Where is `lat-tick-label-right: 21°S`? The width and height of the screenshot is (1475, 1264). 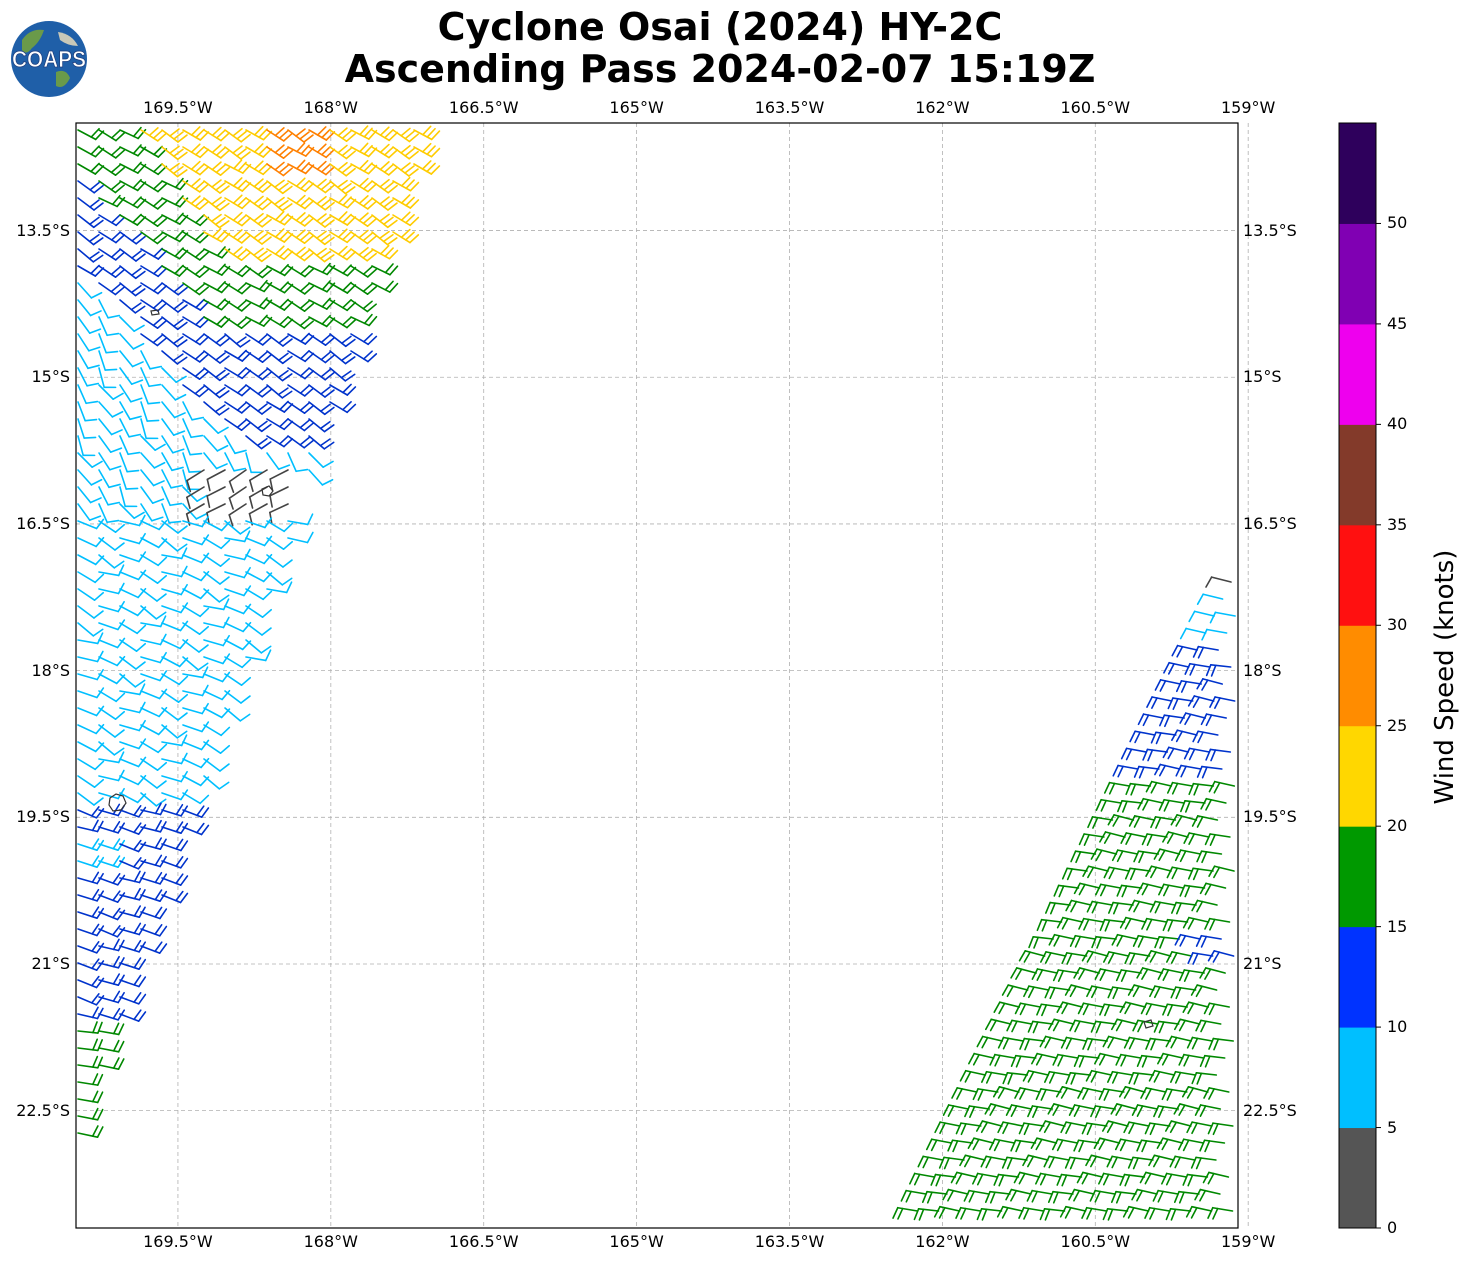
lat-tick-label-right: 21°S is located at coordinates (1262, 963).